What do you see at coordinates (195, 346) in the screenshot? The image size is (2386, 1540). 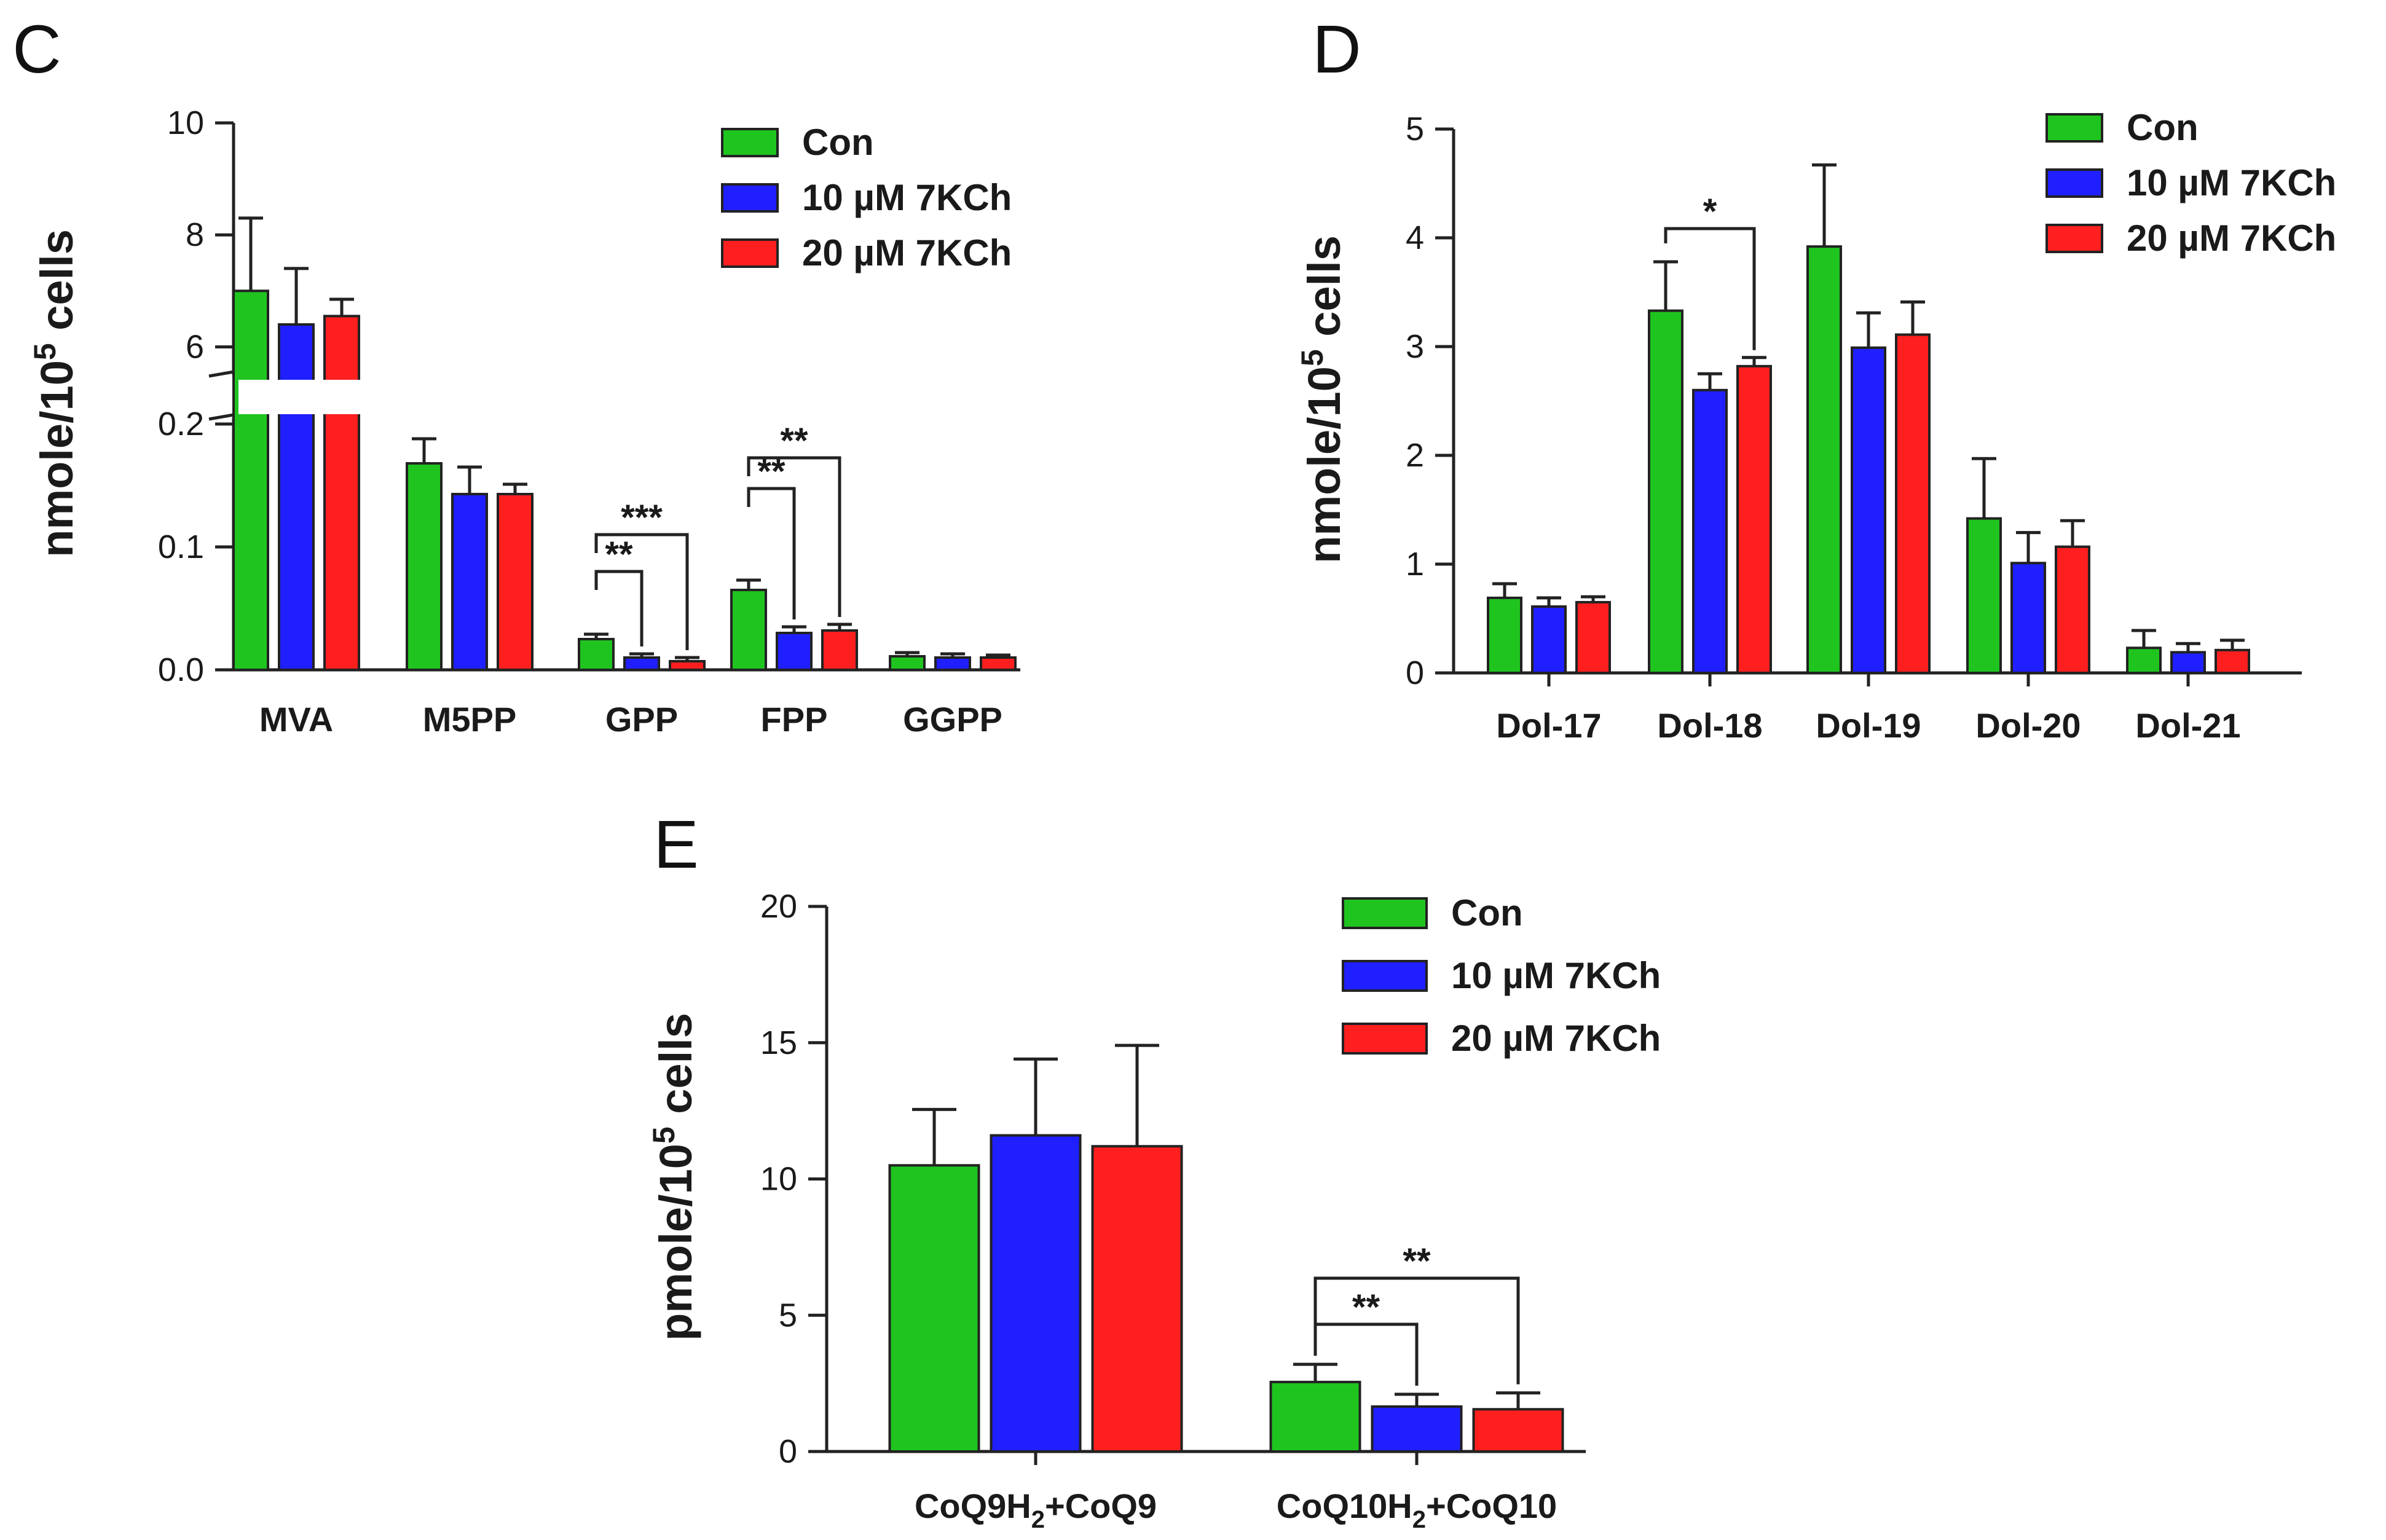 I see `y-tick-label-c: 6` at bounding box center [195, 346].